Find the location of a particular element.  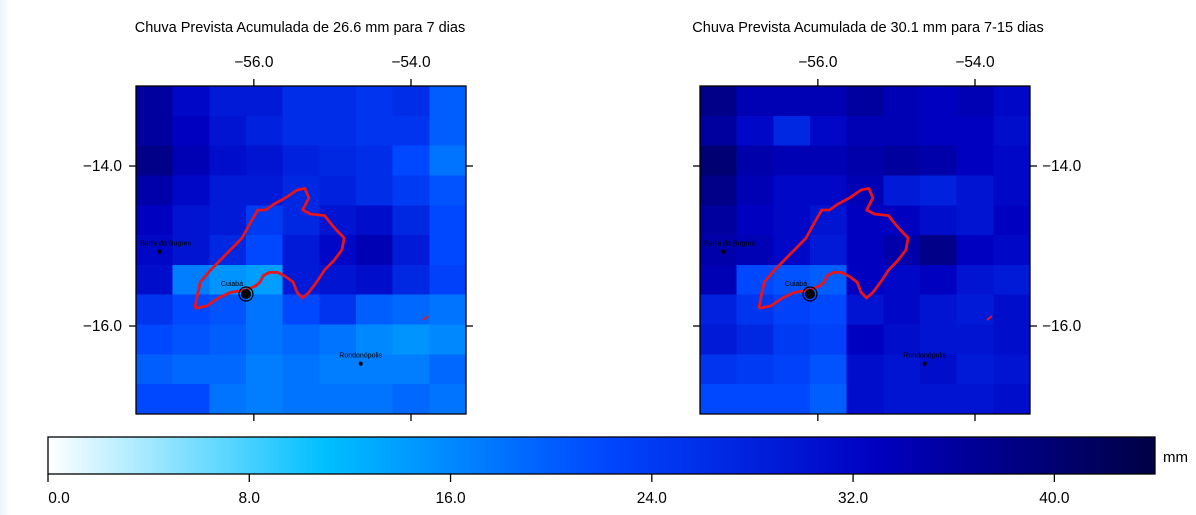

colorbar: 0.0 8.0 16.0 24.0 32.0 40.0 mm is located at coordinates (617, 471).